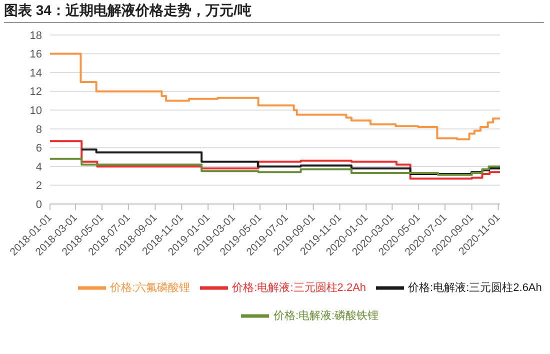 This screenshot has width=550, height=354. I want to click on y-tick-label: 12, so click(36, 92).